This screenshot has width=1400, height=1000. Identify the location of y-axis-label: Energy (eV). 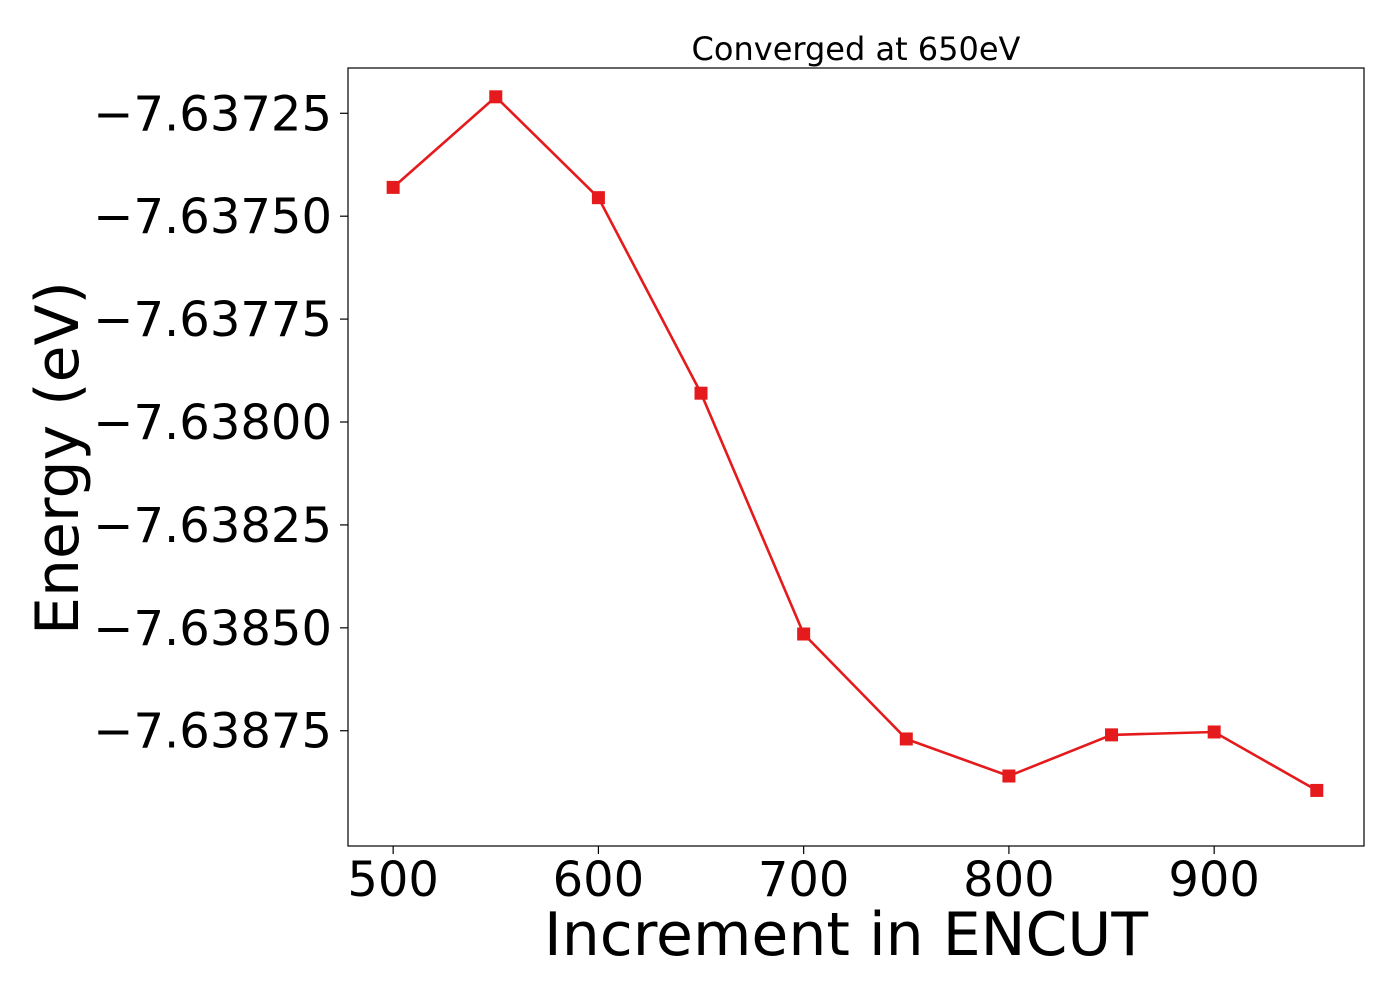
(58, 458).